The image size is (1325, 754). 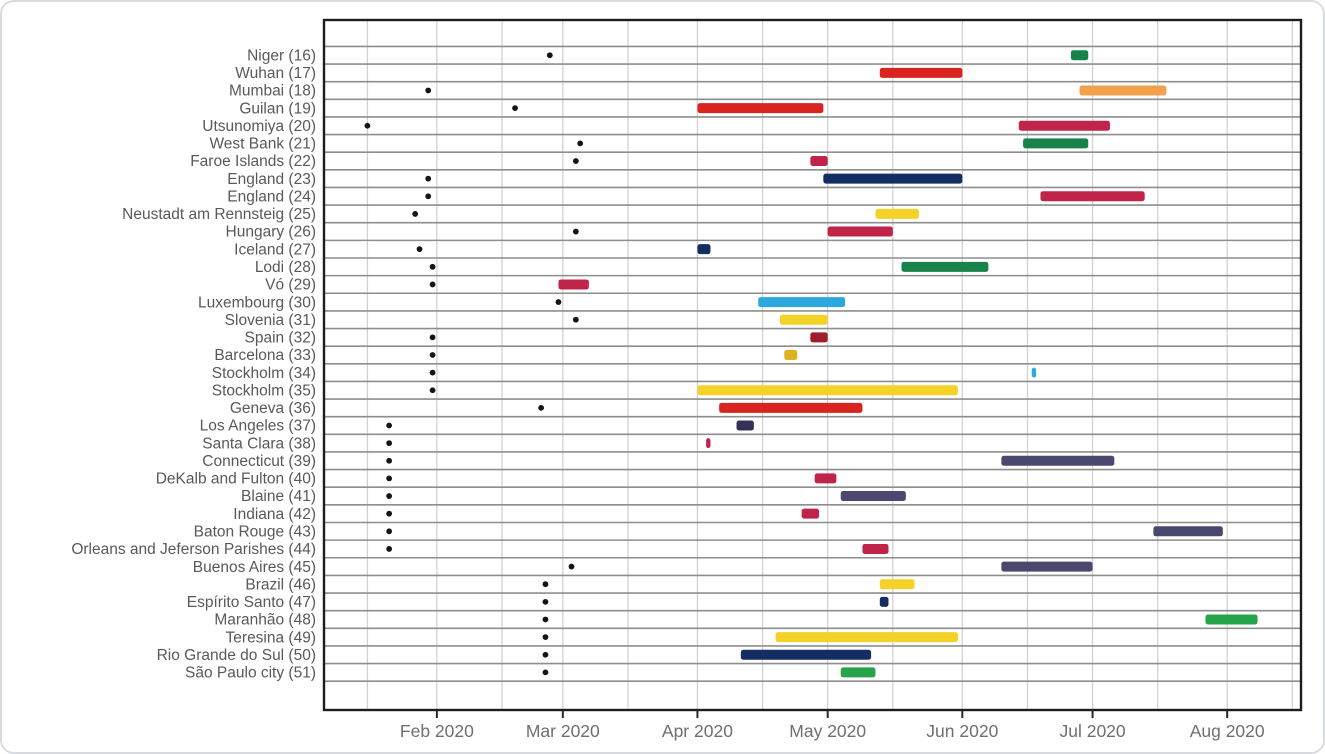 What do you see at coordinates (514, 655) in the screenshot?
I see `timeline-row: Rio Grande do Sul (50)` at bounding box center [514, 655].